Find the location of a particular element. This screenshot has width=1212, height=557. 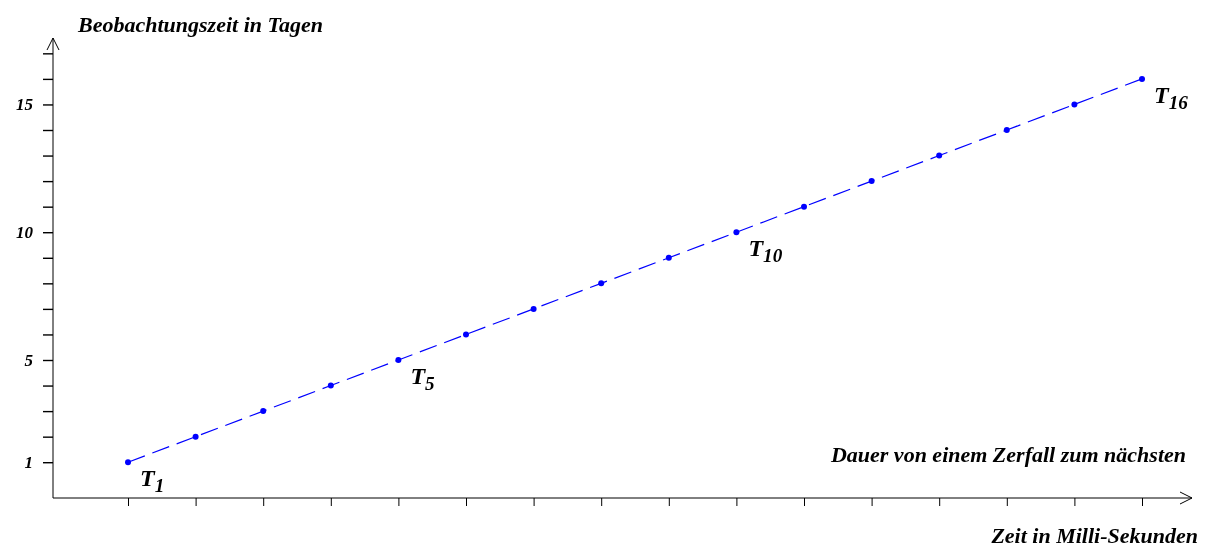

y-tick-label: 10 is located at coordinates (25, 233).